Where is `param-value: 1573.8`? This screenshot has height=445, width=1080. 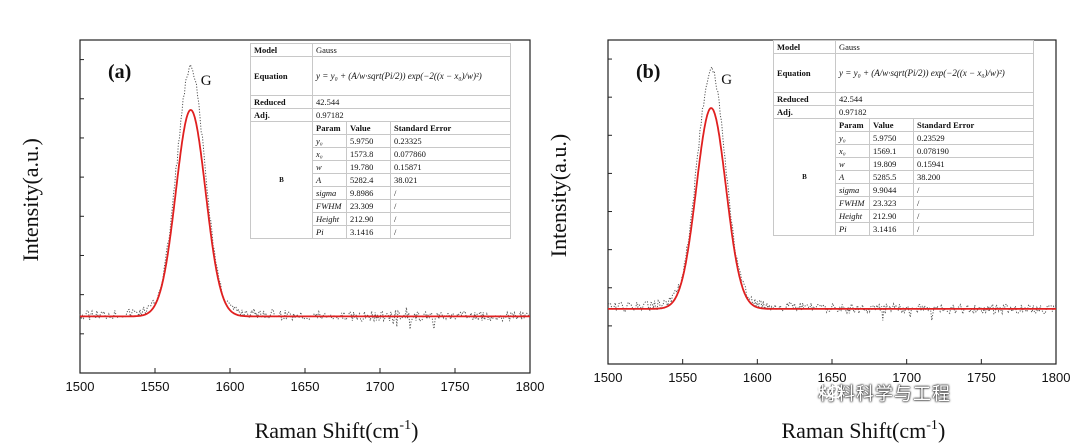
param-value: 1573.8 is located at coordinates (368, 154).